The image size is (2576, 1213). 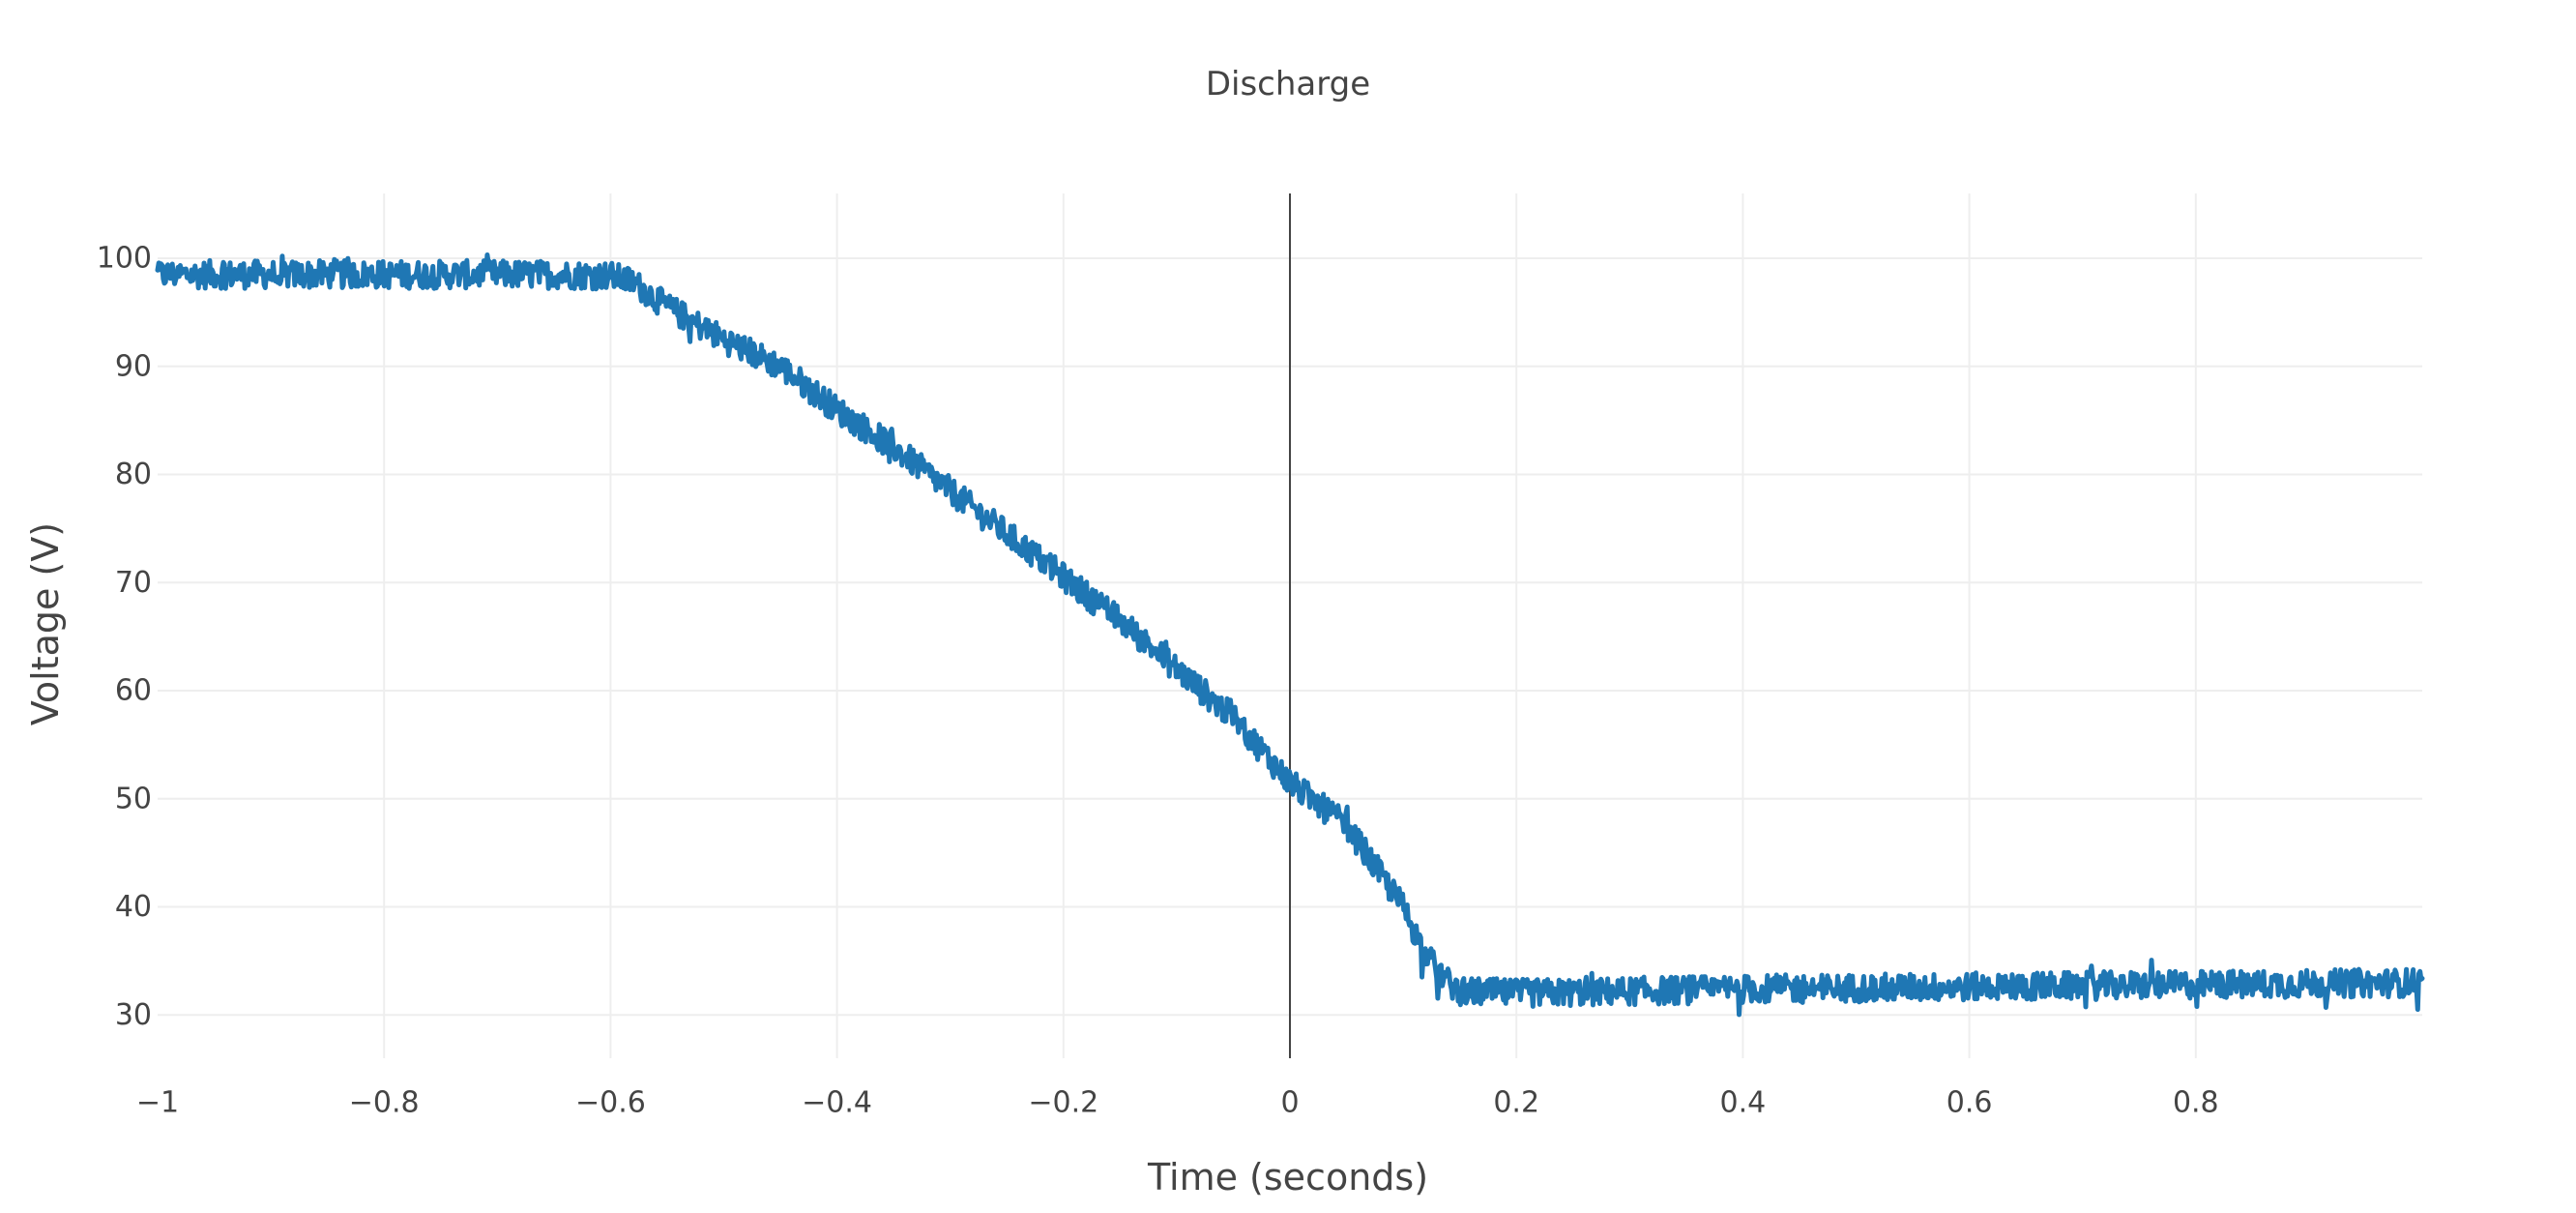 What do you see at coordinates (1970, 1103) in the screenshot?
I see `x-tick-label: 0.6` at bounding box center [1970, 1103].